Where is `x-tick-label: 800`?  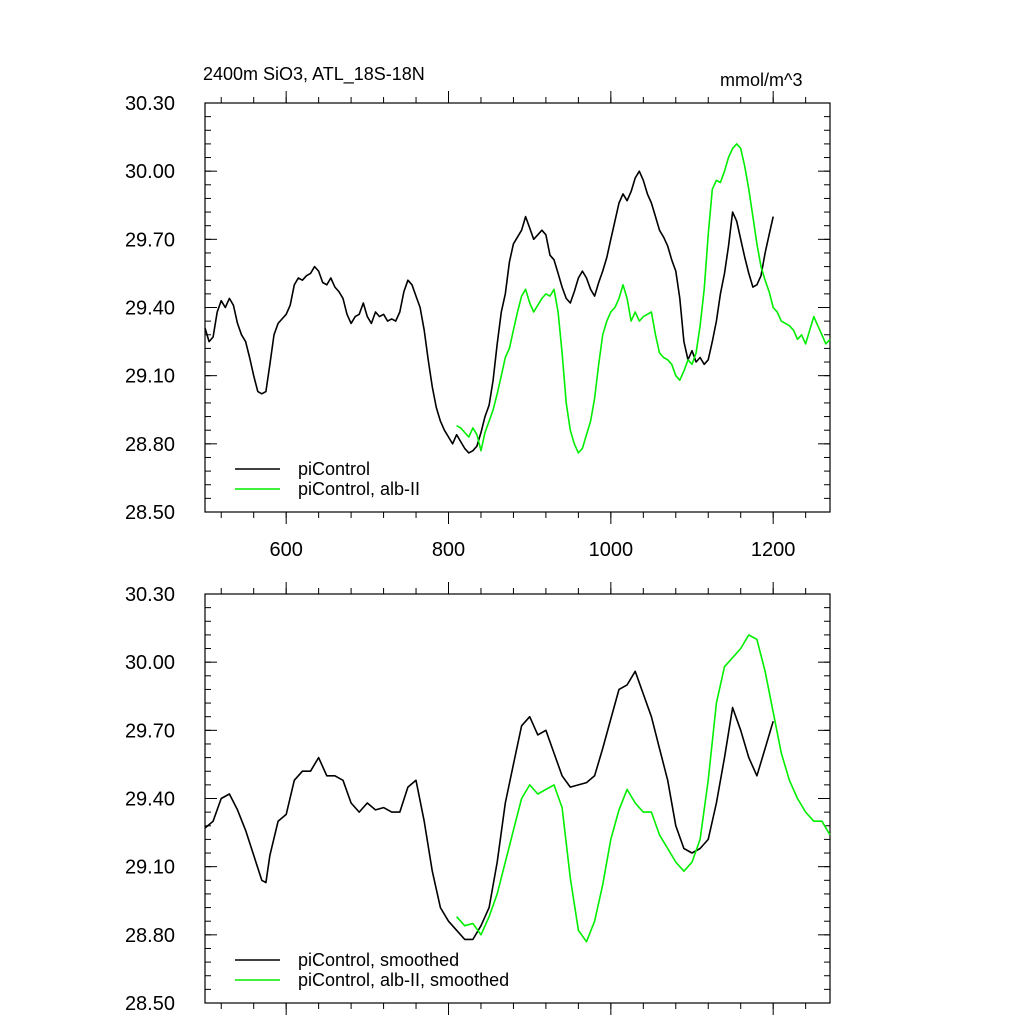
x-tick-label: 800 is located at coordinates (448, 550).